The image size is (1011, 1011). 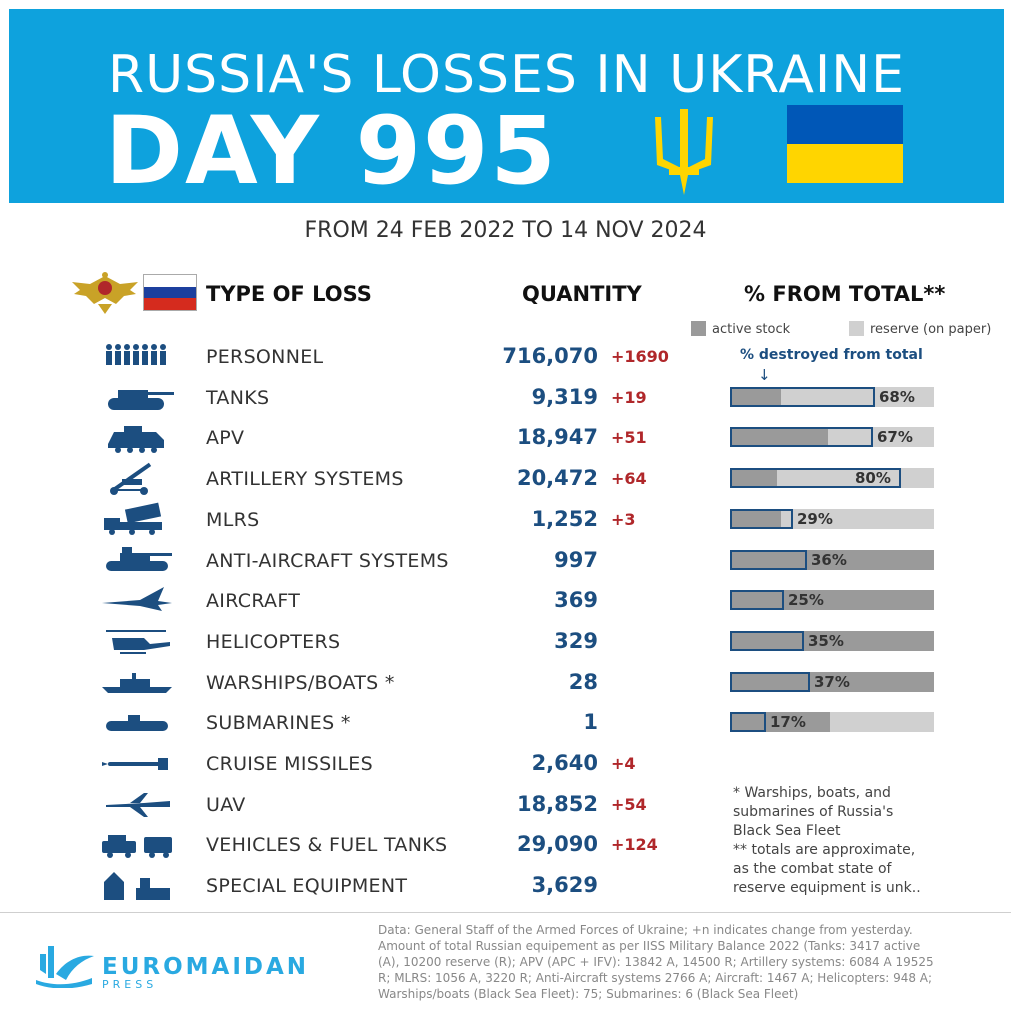 I want to click on row-label: MLRS, so click(x=233, y=519).